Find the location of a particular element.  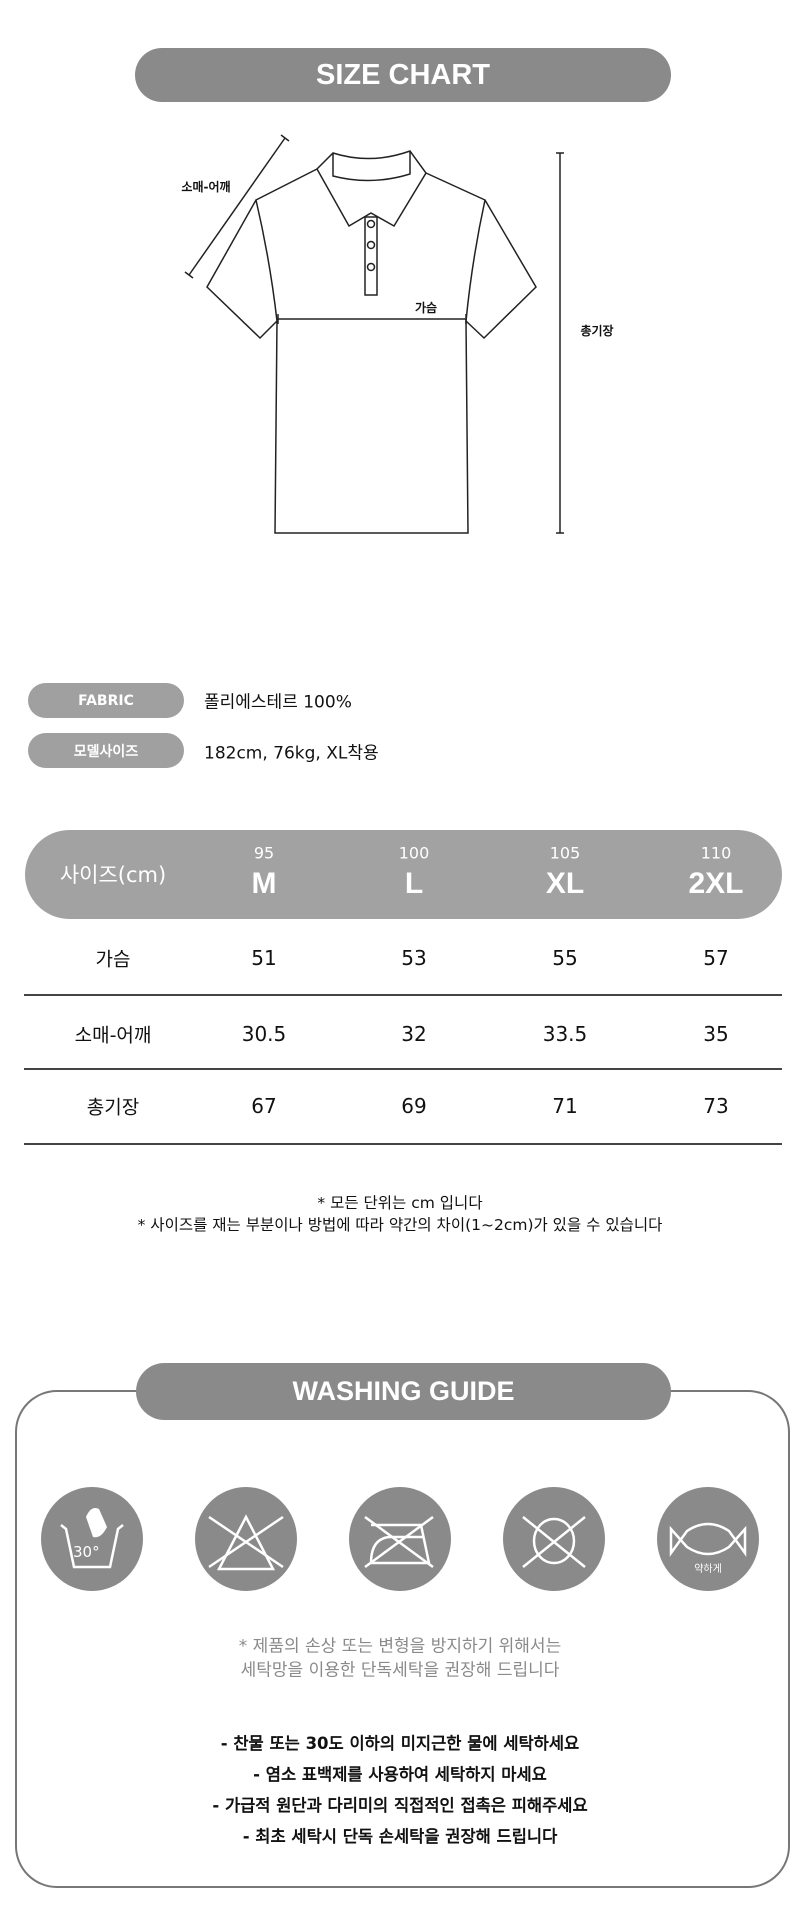

caution-note: 세탁망을 이용한 단독세탁을 권장해 드립니다 is located at coordinates (400, 1670).